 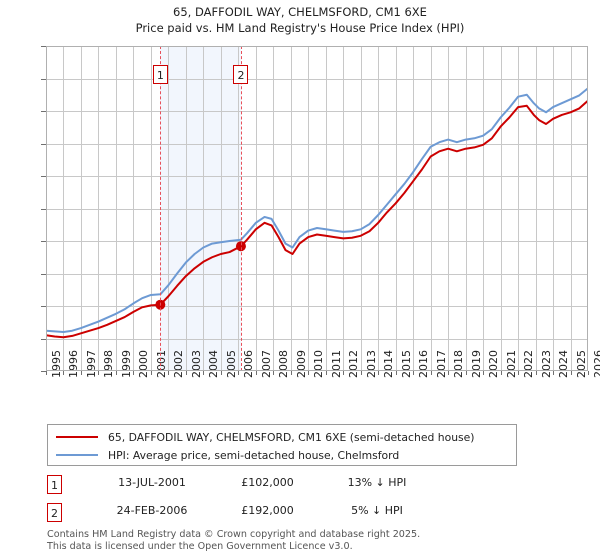 What do you see at coordinates (596, 364) in the screenshot?
I see `x-axis-label: 2026` at bounding box center [596, 364].